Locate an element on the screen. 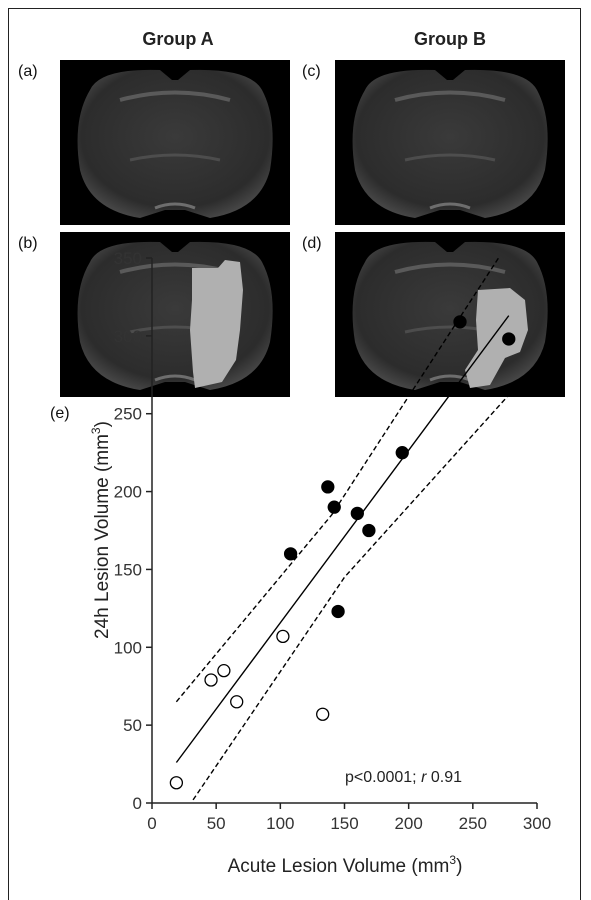 The height and width of the screenshot is (900, 591). y-tick-label: 50 is located at coordinates (132, 725).